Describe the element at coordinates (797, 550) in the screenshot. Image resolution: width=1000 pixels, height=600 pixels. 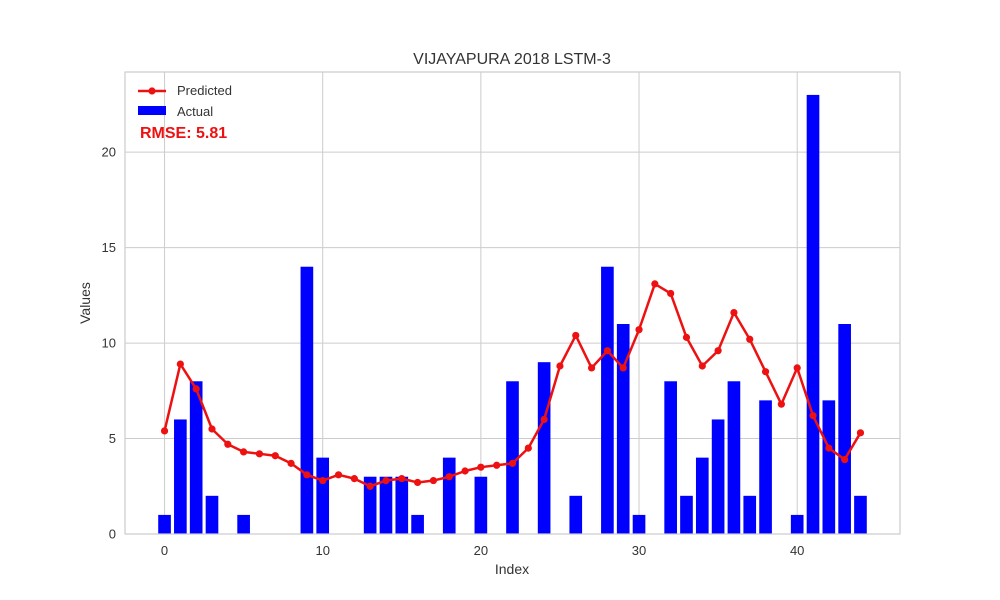
I see `x-tick-label: 40` at that location.